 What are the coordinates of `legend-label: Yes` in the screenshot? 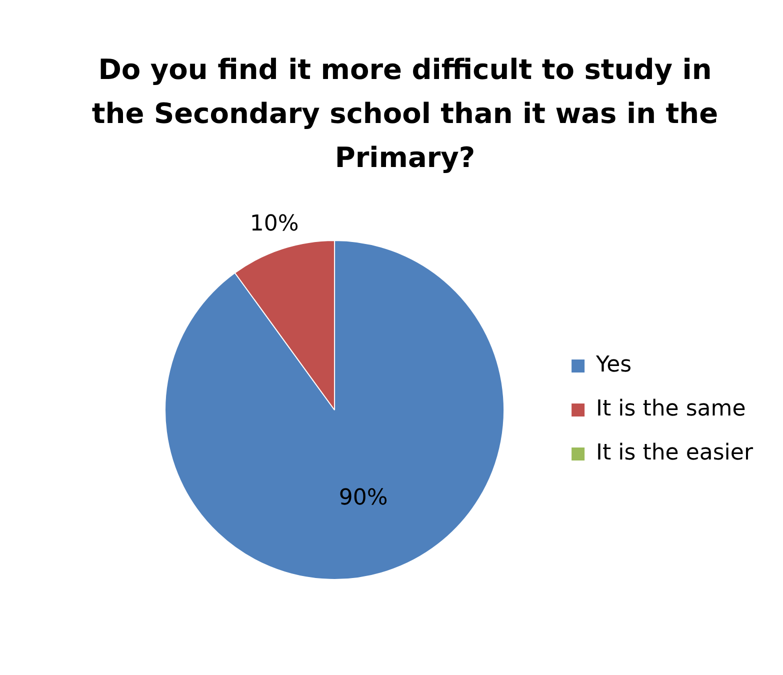 It's located at (613, 365).